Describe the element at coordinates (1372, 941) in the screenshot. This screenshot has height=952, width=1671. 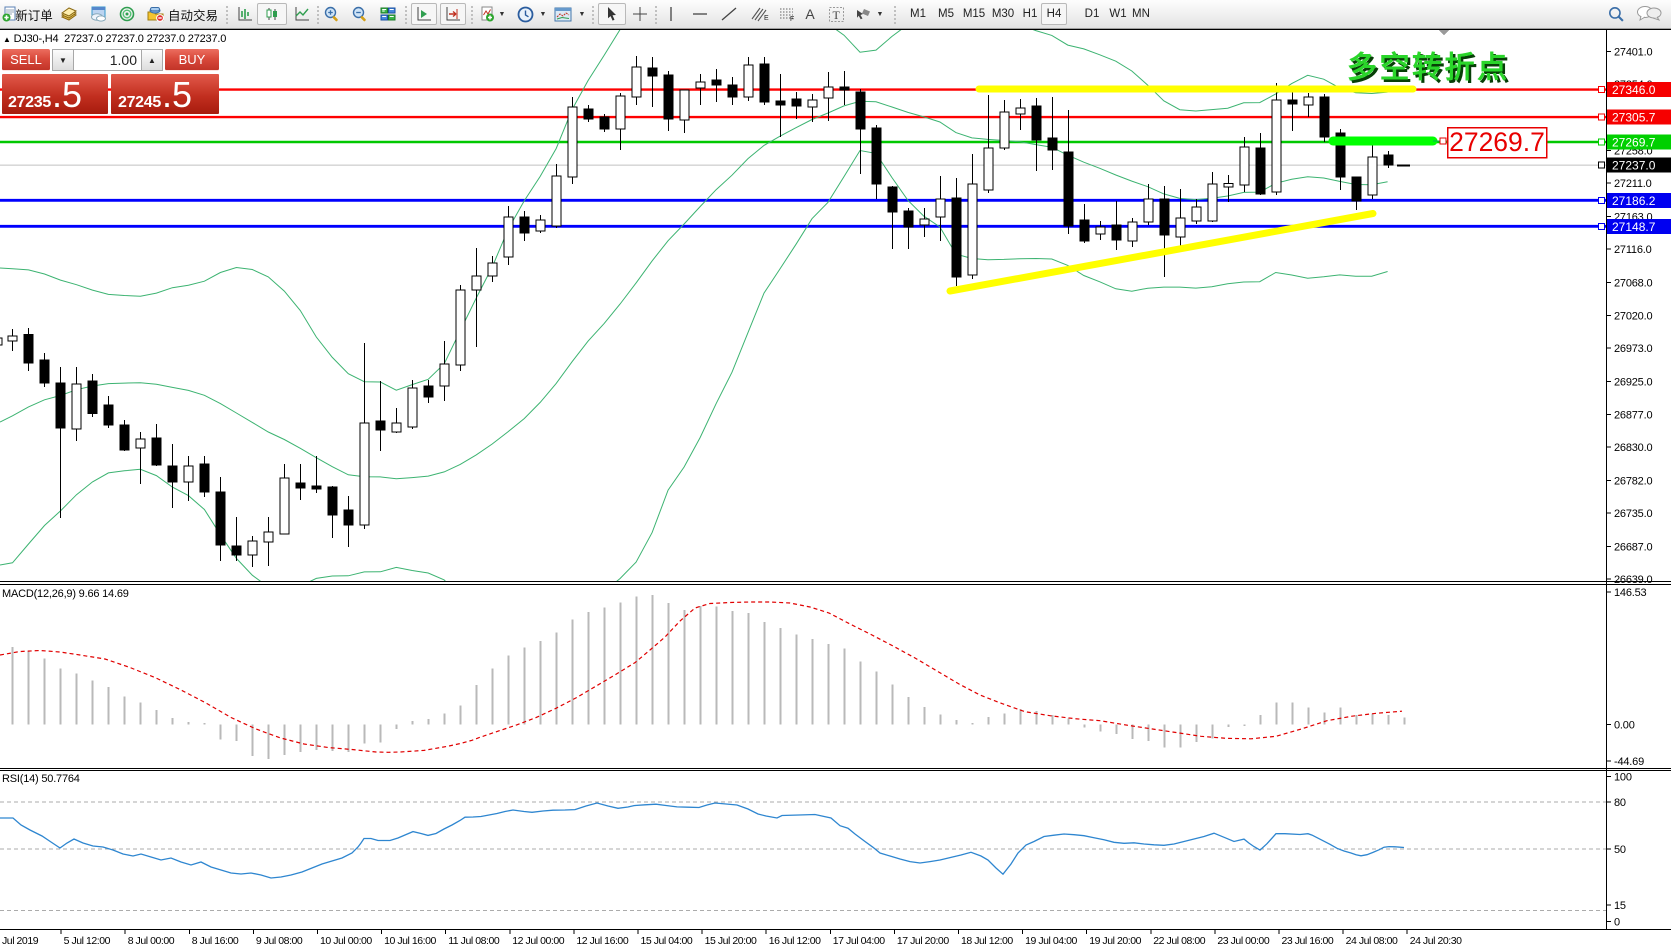
I see `svg-text: 24 Jul 08:00` at that location.